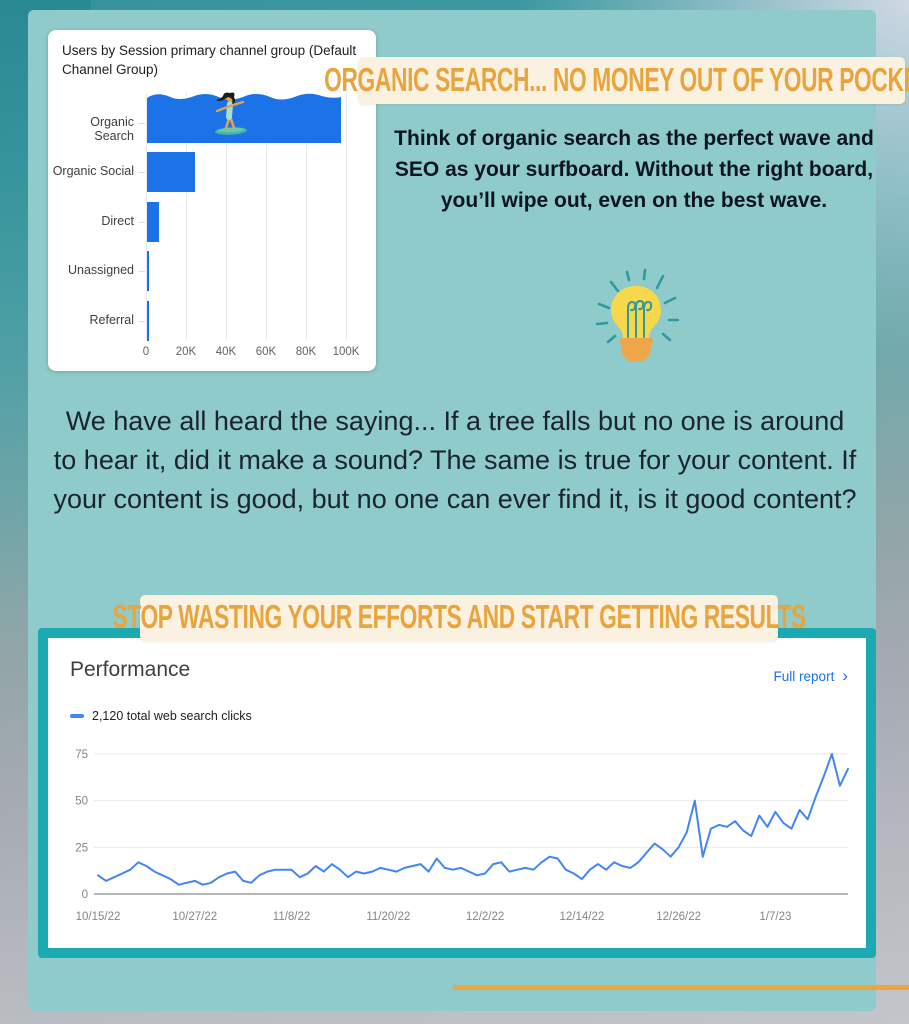 The width and height of the screenshot is (909, 1024). Describe the element at coordinates (130, 669) in the screenshot. I see `performance-title: Performance` at that location.